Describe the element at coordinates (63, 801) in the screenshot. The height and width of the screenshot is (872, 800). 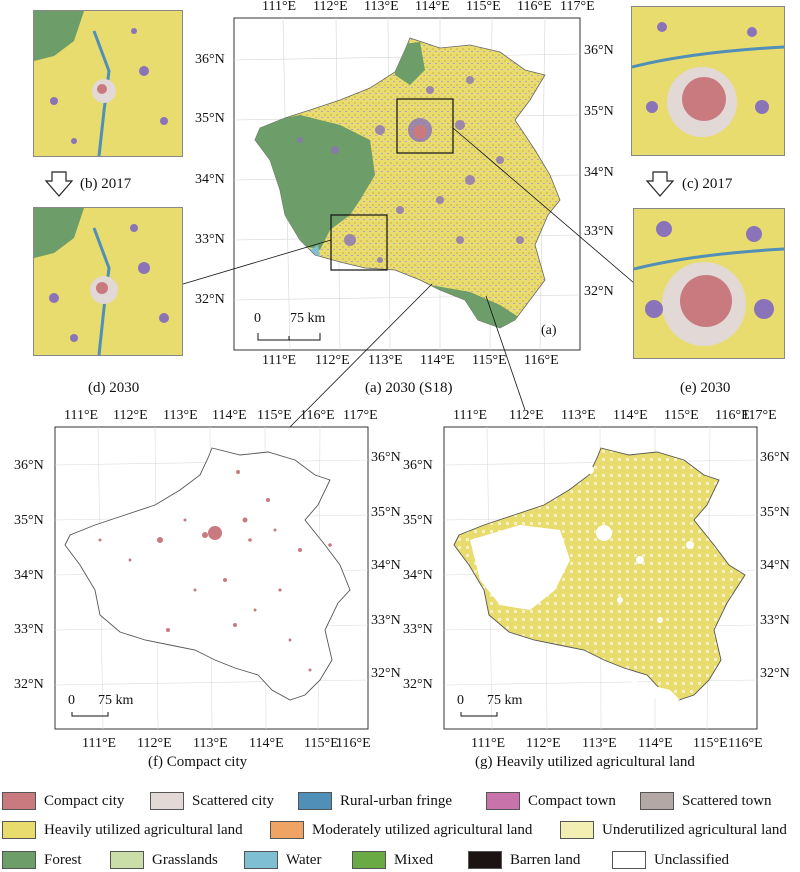
I see `legend-item-compact-city: Compact city` at that location.